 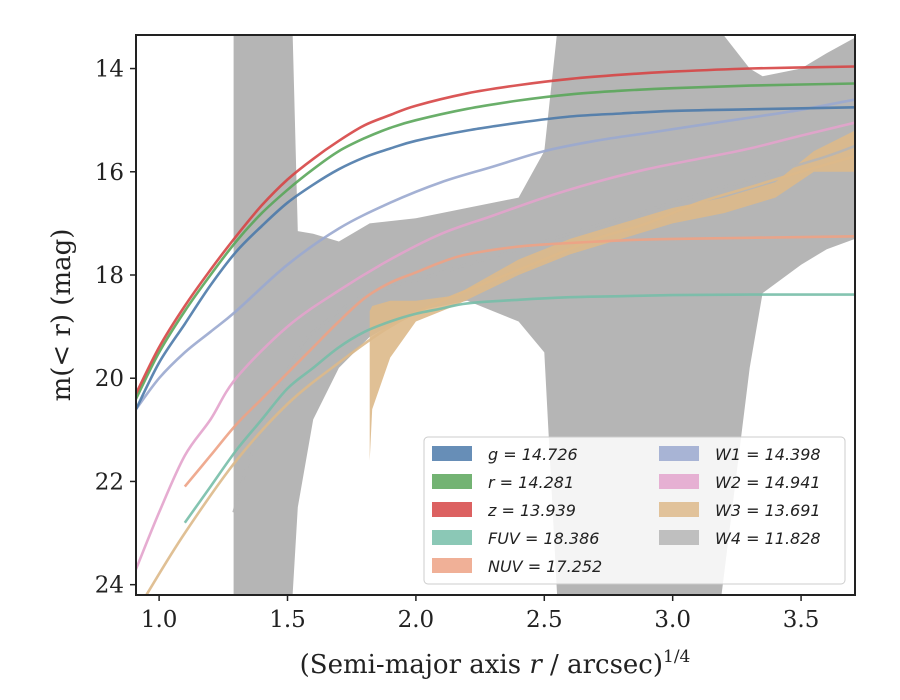 What do you see at coordinates (768, 454) in the screenshot?
I see `legend-label-w1: W1 = 14.398` at bounding box center [768, 454].